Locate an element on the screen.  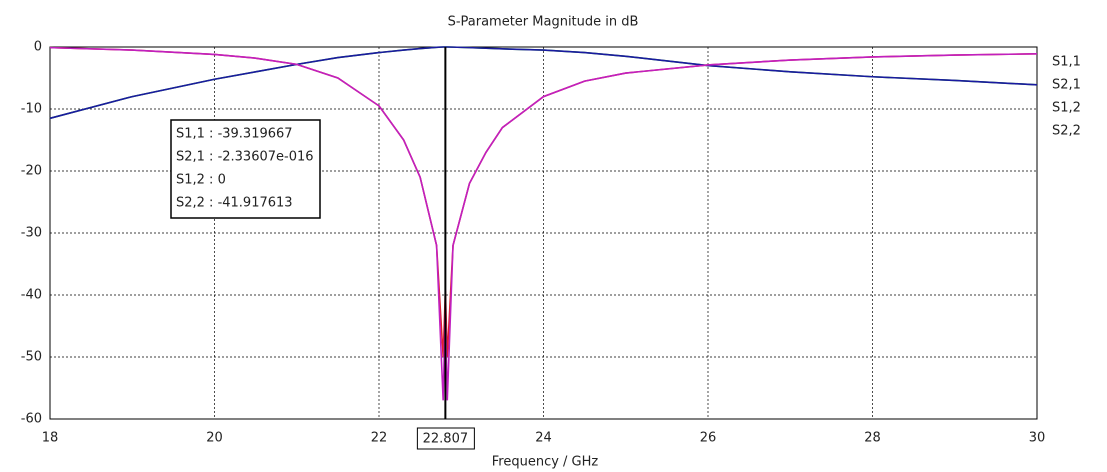
legend-entry: S2,1 is located at coordinates (1066, 85).